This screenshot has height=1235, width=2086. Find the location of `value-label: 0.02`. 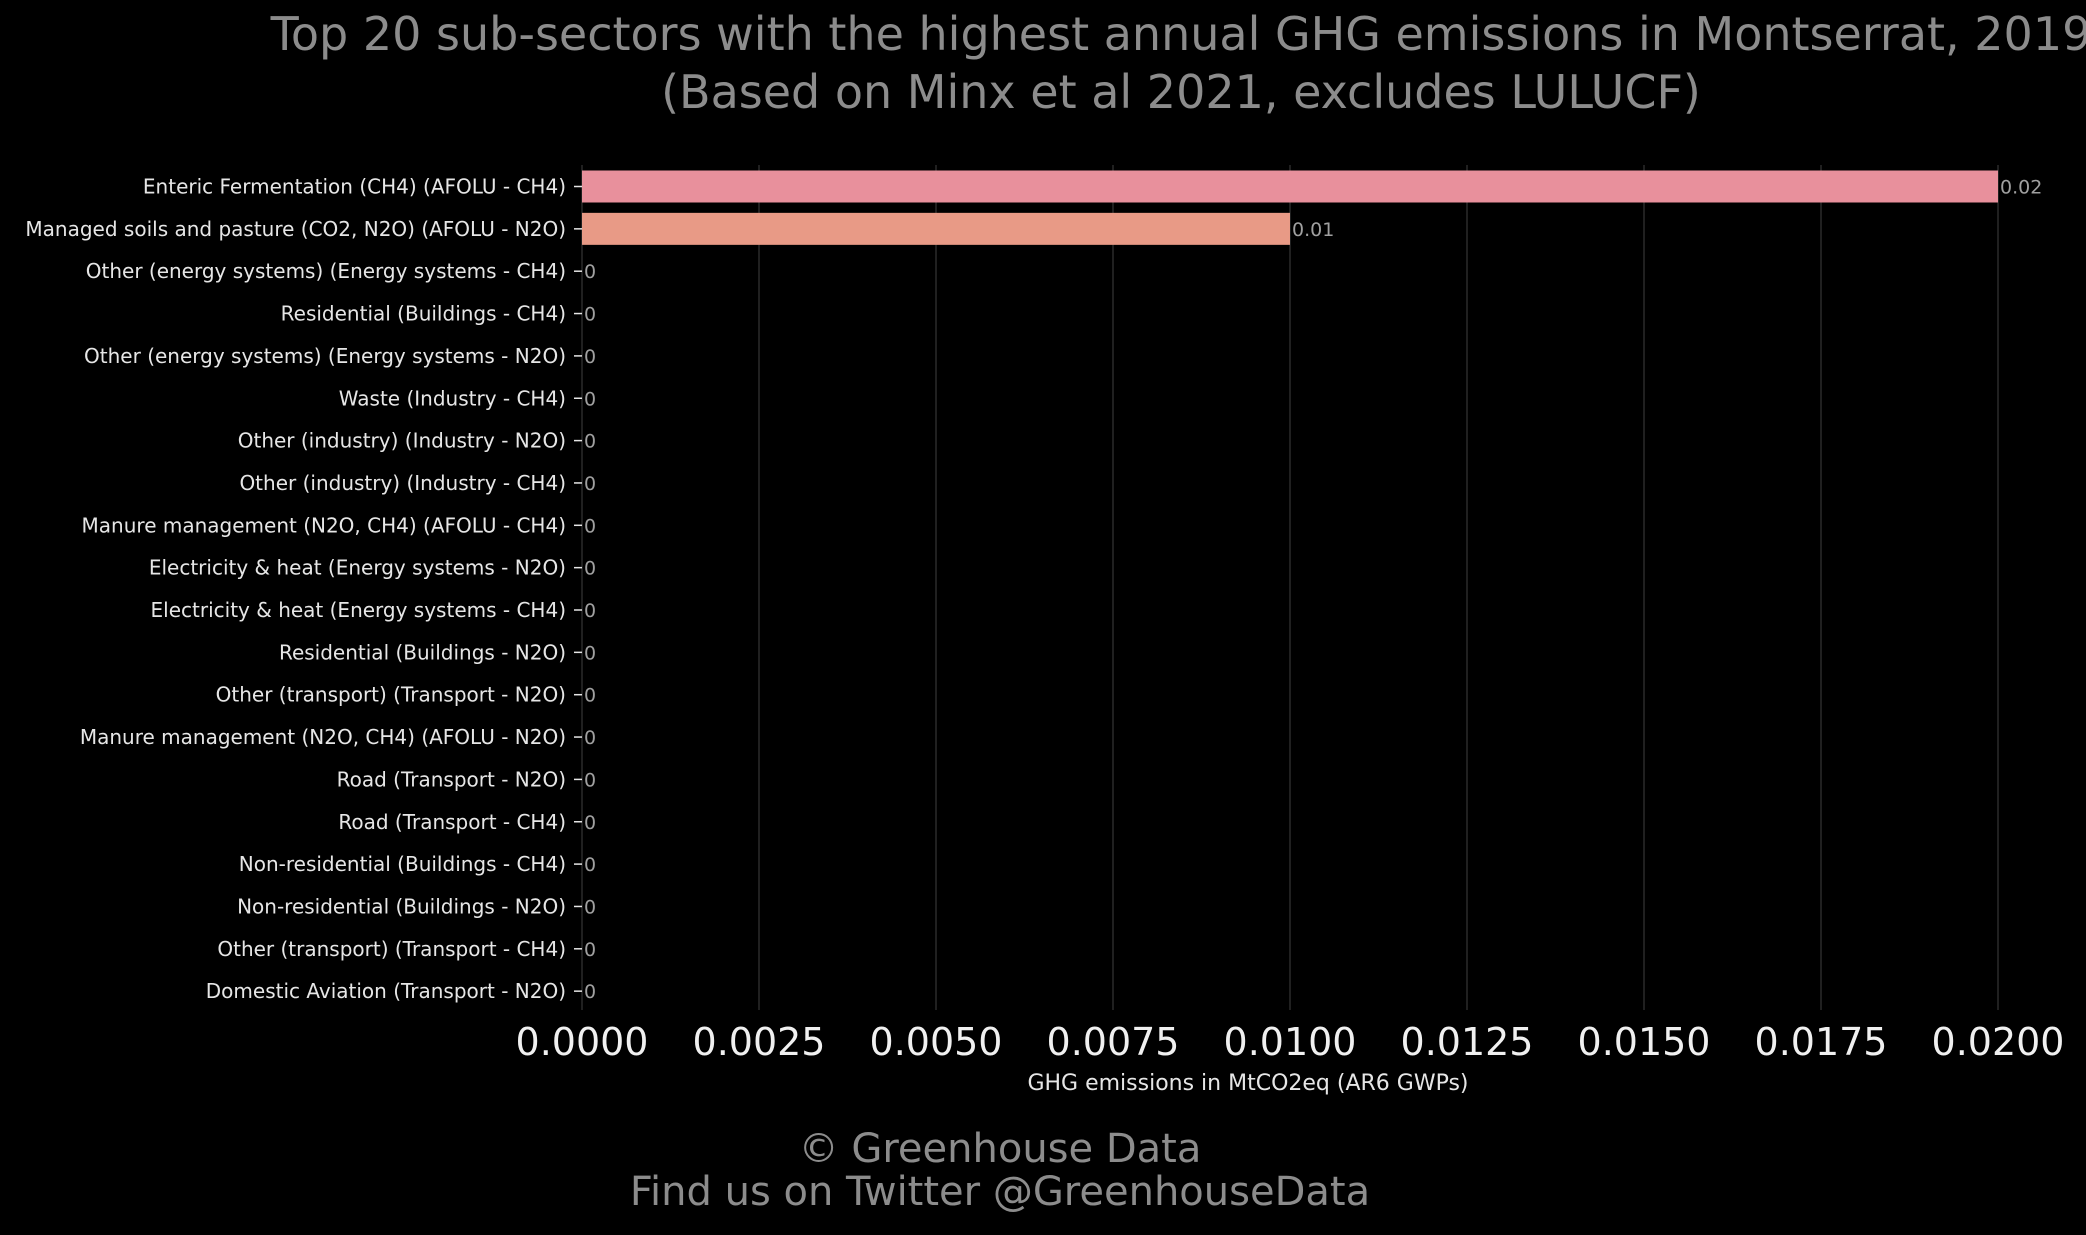

value-label: 0.02 is located at coordinates (2021, 188).